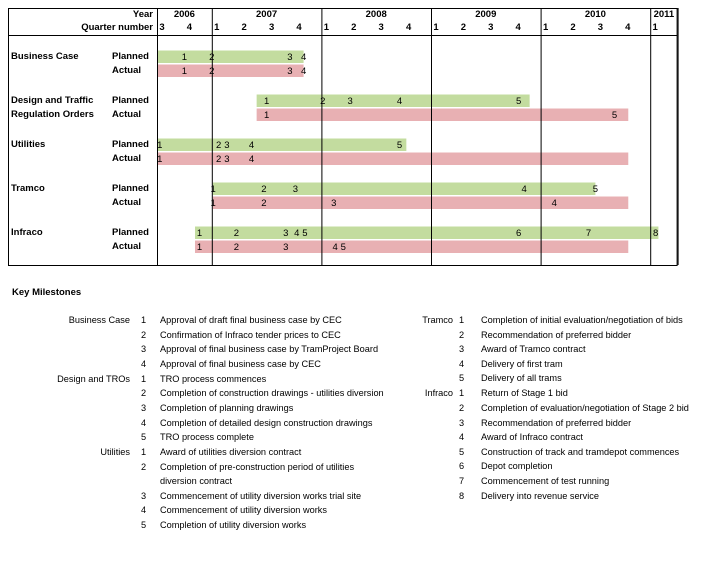 The width and height of the screenshot is (704, 562). Describe the element at coordinates (532, 437) in the screenshot. I see `milestone-description: Award of Infraco contract` at that location.